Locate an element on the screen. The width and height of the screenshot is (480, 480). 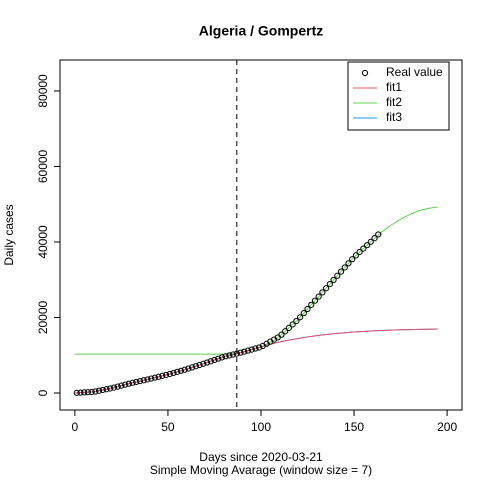
x-tick-label: 100 is located at coordinates (261, 427).